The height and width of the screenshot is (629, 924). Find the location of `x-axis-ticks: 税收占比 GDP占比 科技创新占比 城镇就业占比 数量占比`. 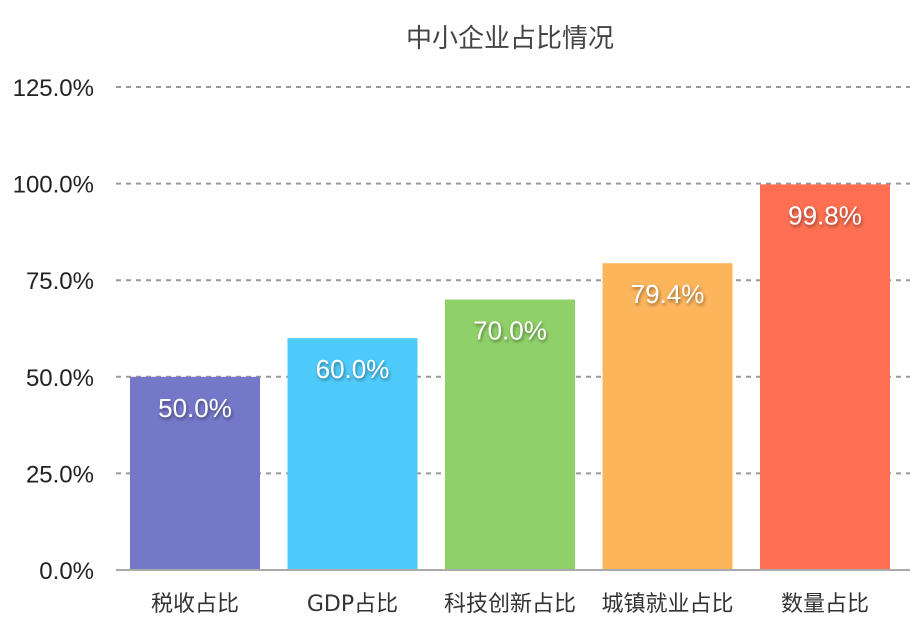

x-axis-ticks: 税收占比 GDP占比 科技创新占比 城镇就业占比 数量占比 is located at coordinates (510, 604).